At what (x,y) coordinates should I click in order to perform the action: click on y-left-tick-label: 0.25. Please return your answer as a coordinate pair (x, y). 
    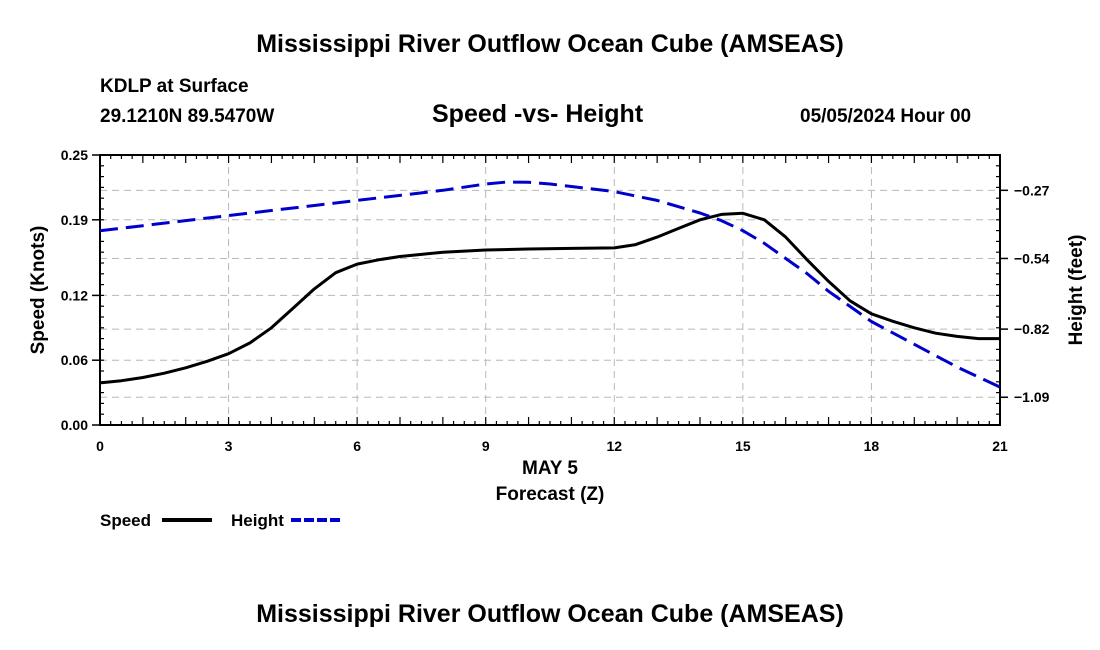
    Looking at the image, I should click on (74, 155).